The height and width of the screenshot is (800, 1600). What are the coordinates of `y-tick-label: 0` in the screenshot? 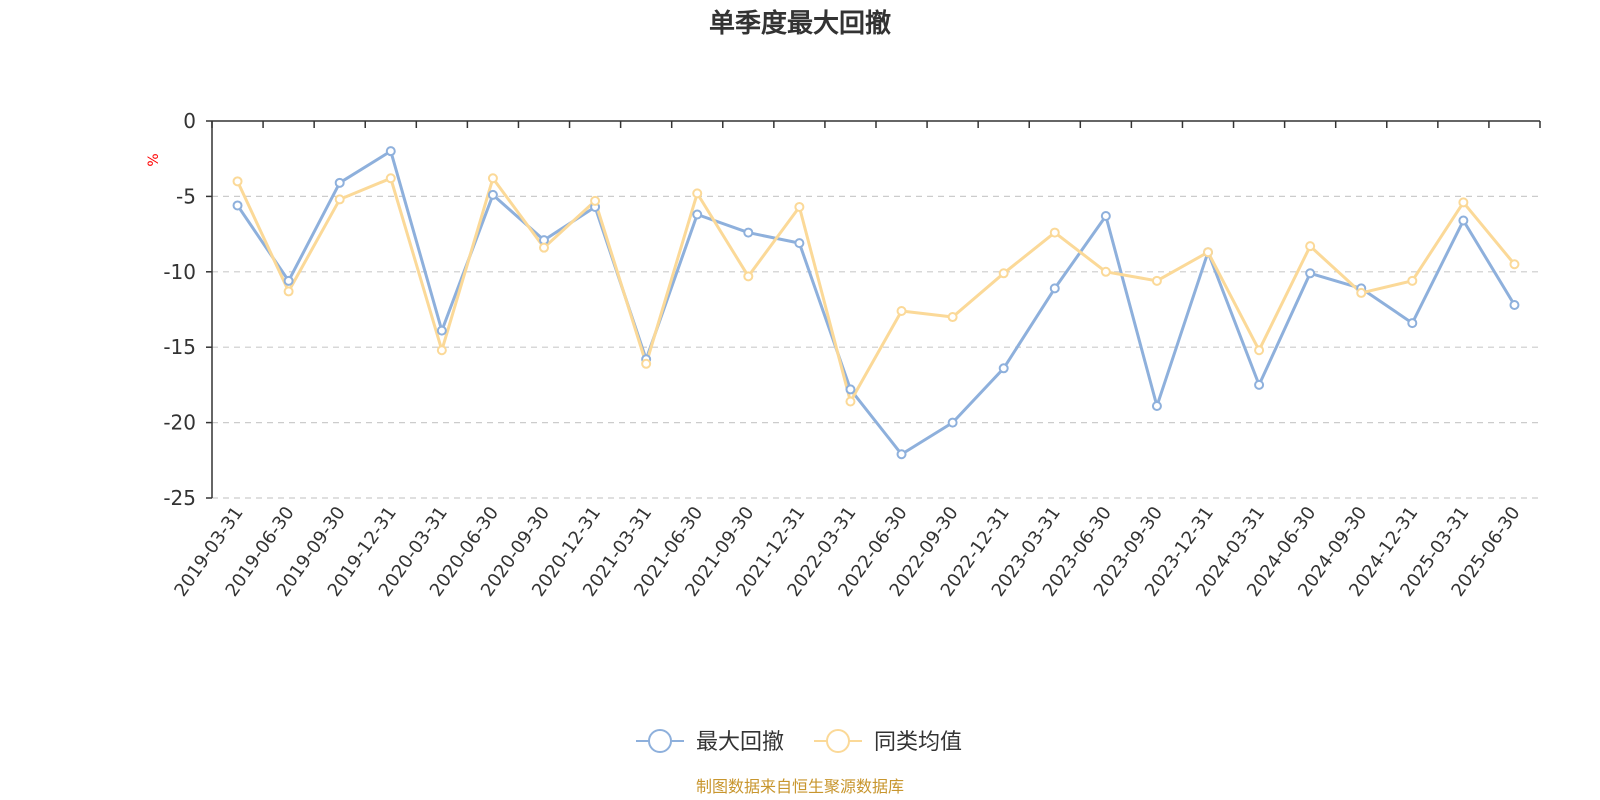 It's located at (189, 121).